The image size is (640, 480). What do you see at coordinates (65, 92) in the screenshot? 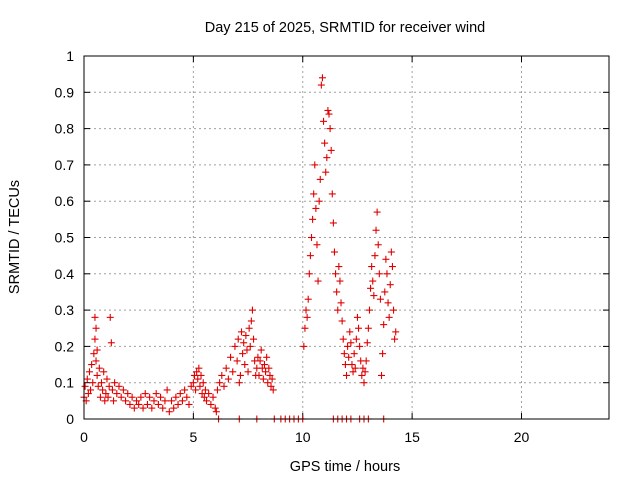
I see `y-tick-label: 0.9` at bounding box center [65, 92].